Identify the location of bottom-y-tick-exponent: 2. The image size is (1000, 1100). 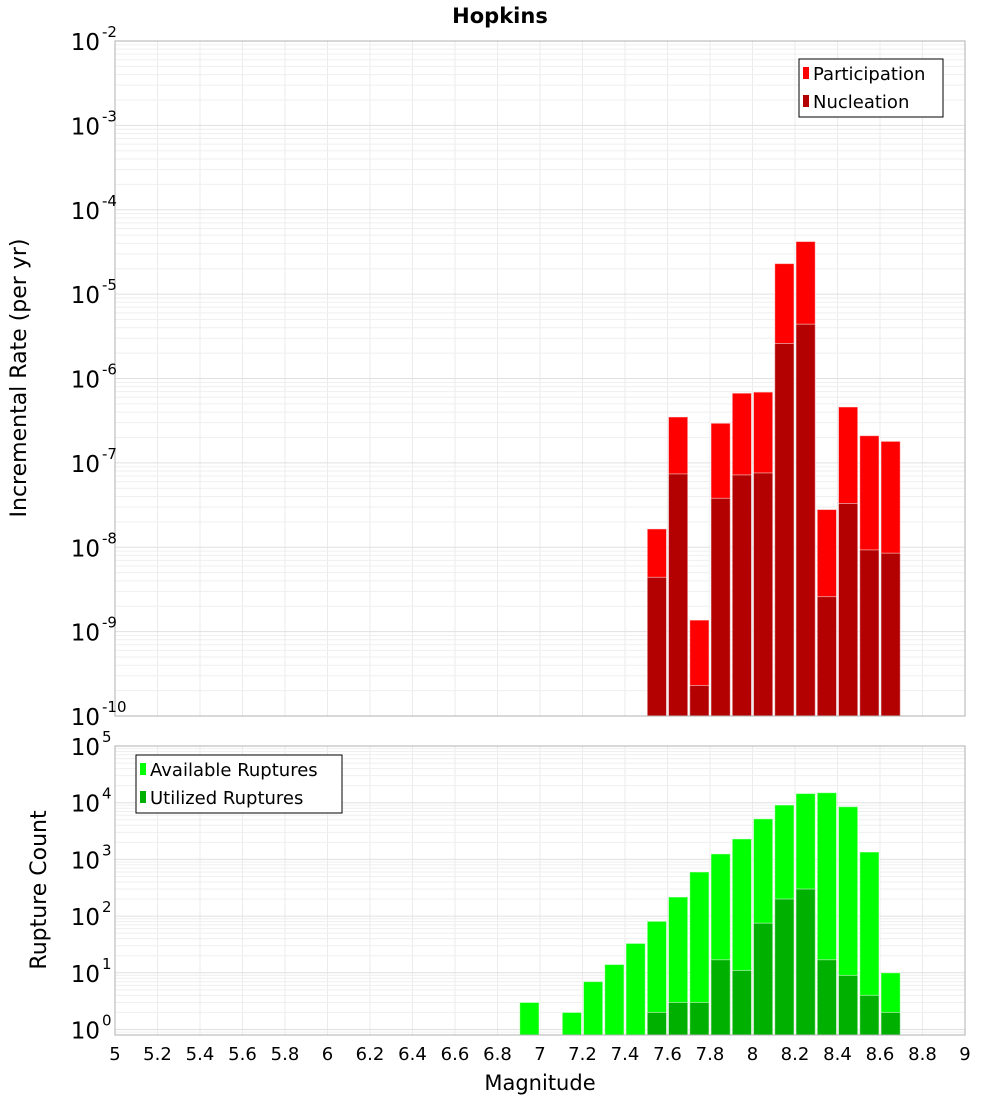
(107, 907).